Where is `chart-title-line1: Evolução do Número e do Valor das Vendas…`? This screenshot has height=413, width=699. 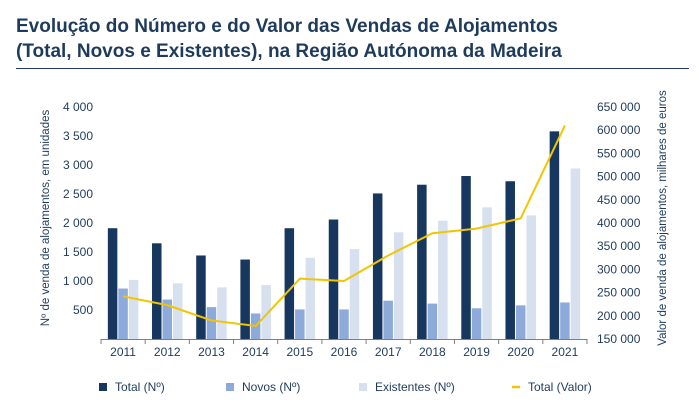
chart-title-line1: Evolução do Número e do Valor das Vendas… is located at coordinates (287, 26).